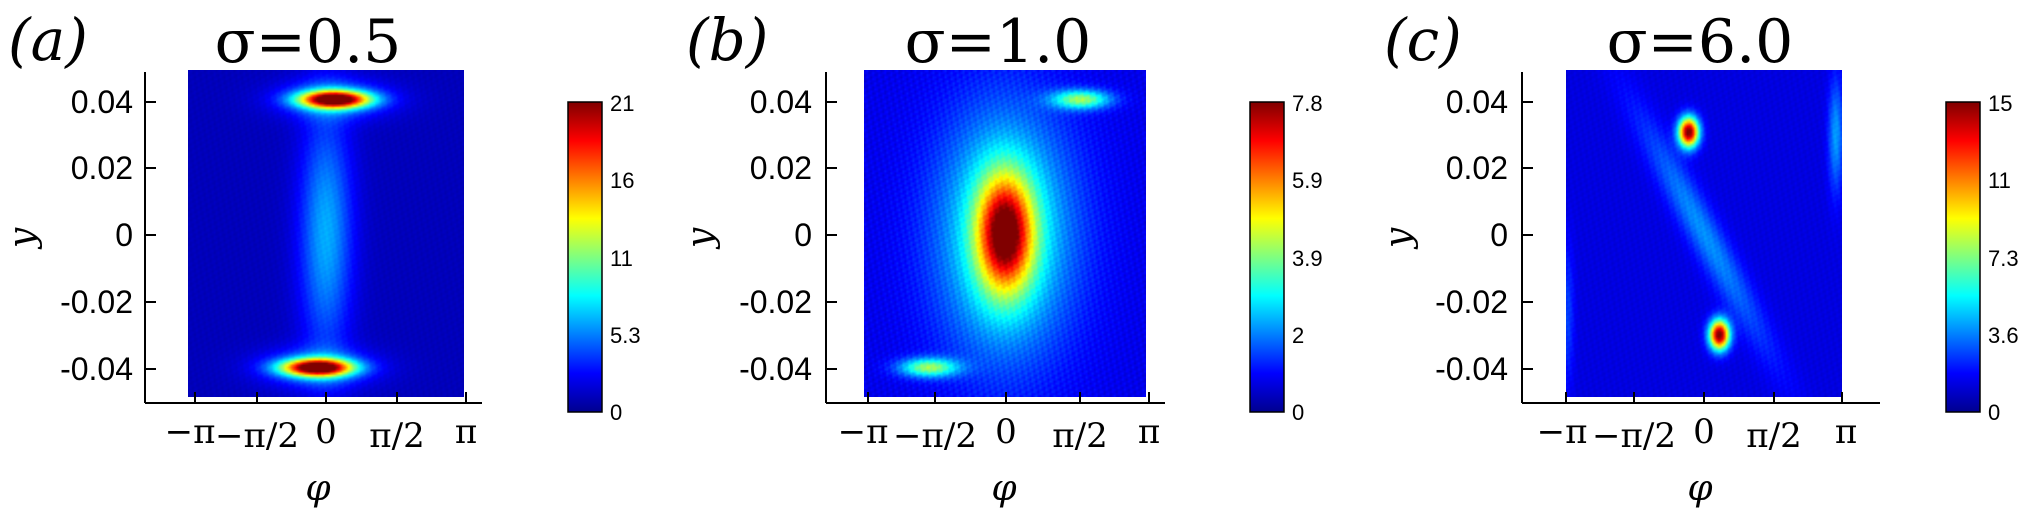  What do you see at coordinates (1477, 102) in the screenshot?
I see `y-tick-label-c-1: 0.04` at bounding box center [1477, 102].